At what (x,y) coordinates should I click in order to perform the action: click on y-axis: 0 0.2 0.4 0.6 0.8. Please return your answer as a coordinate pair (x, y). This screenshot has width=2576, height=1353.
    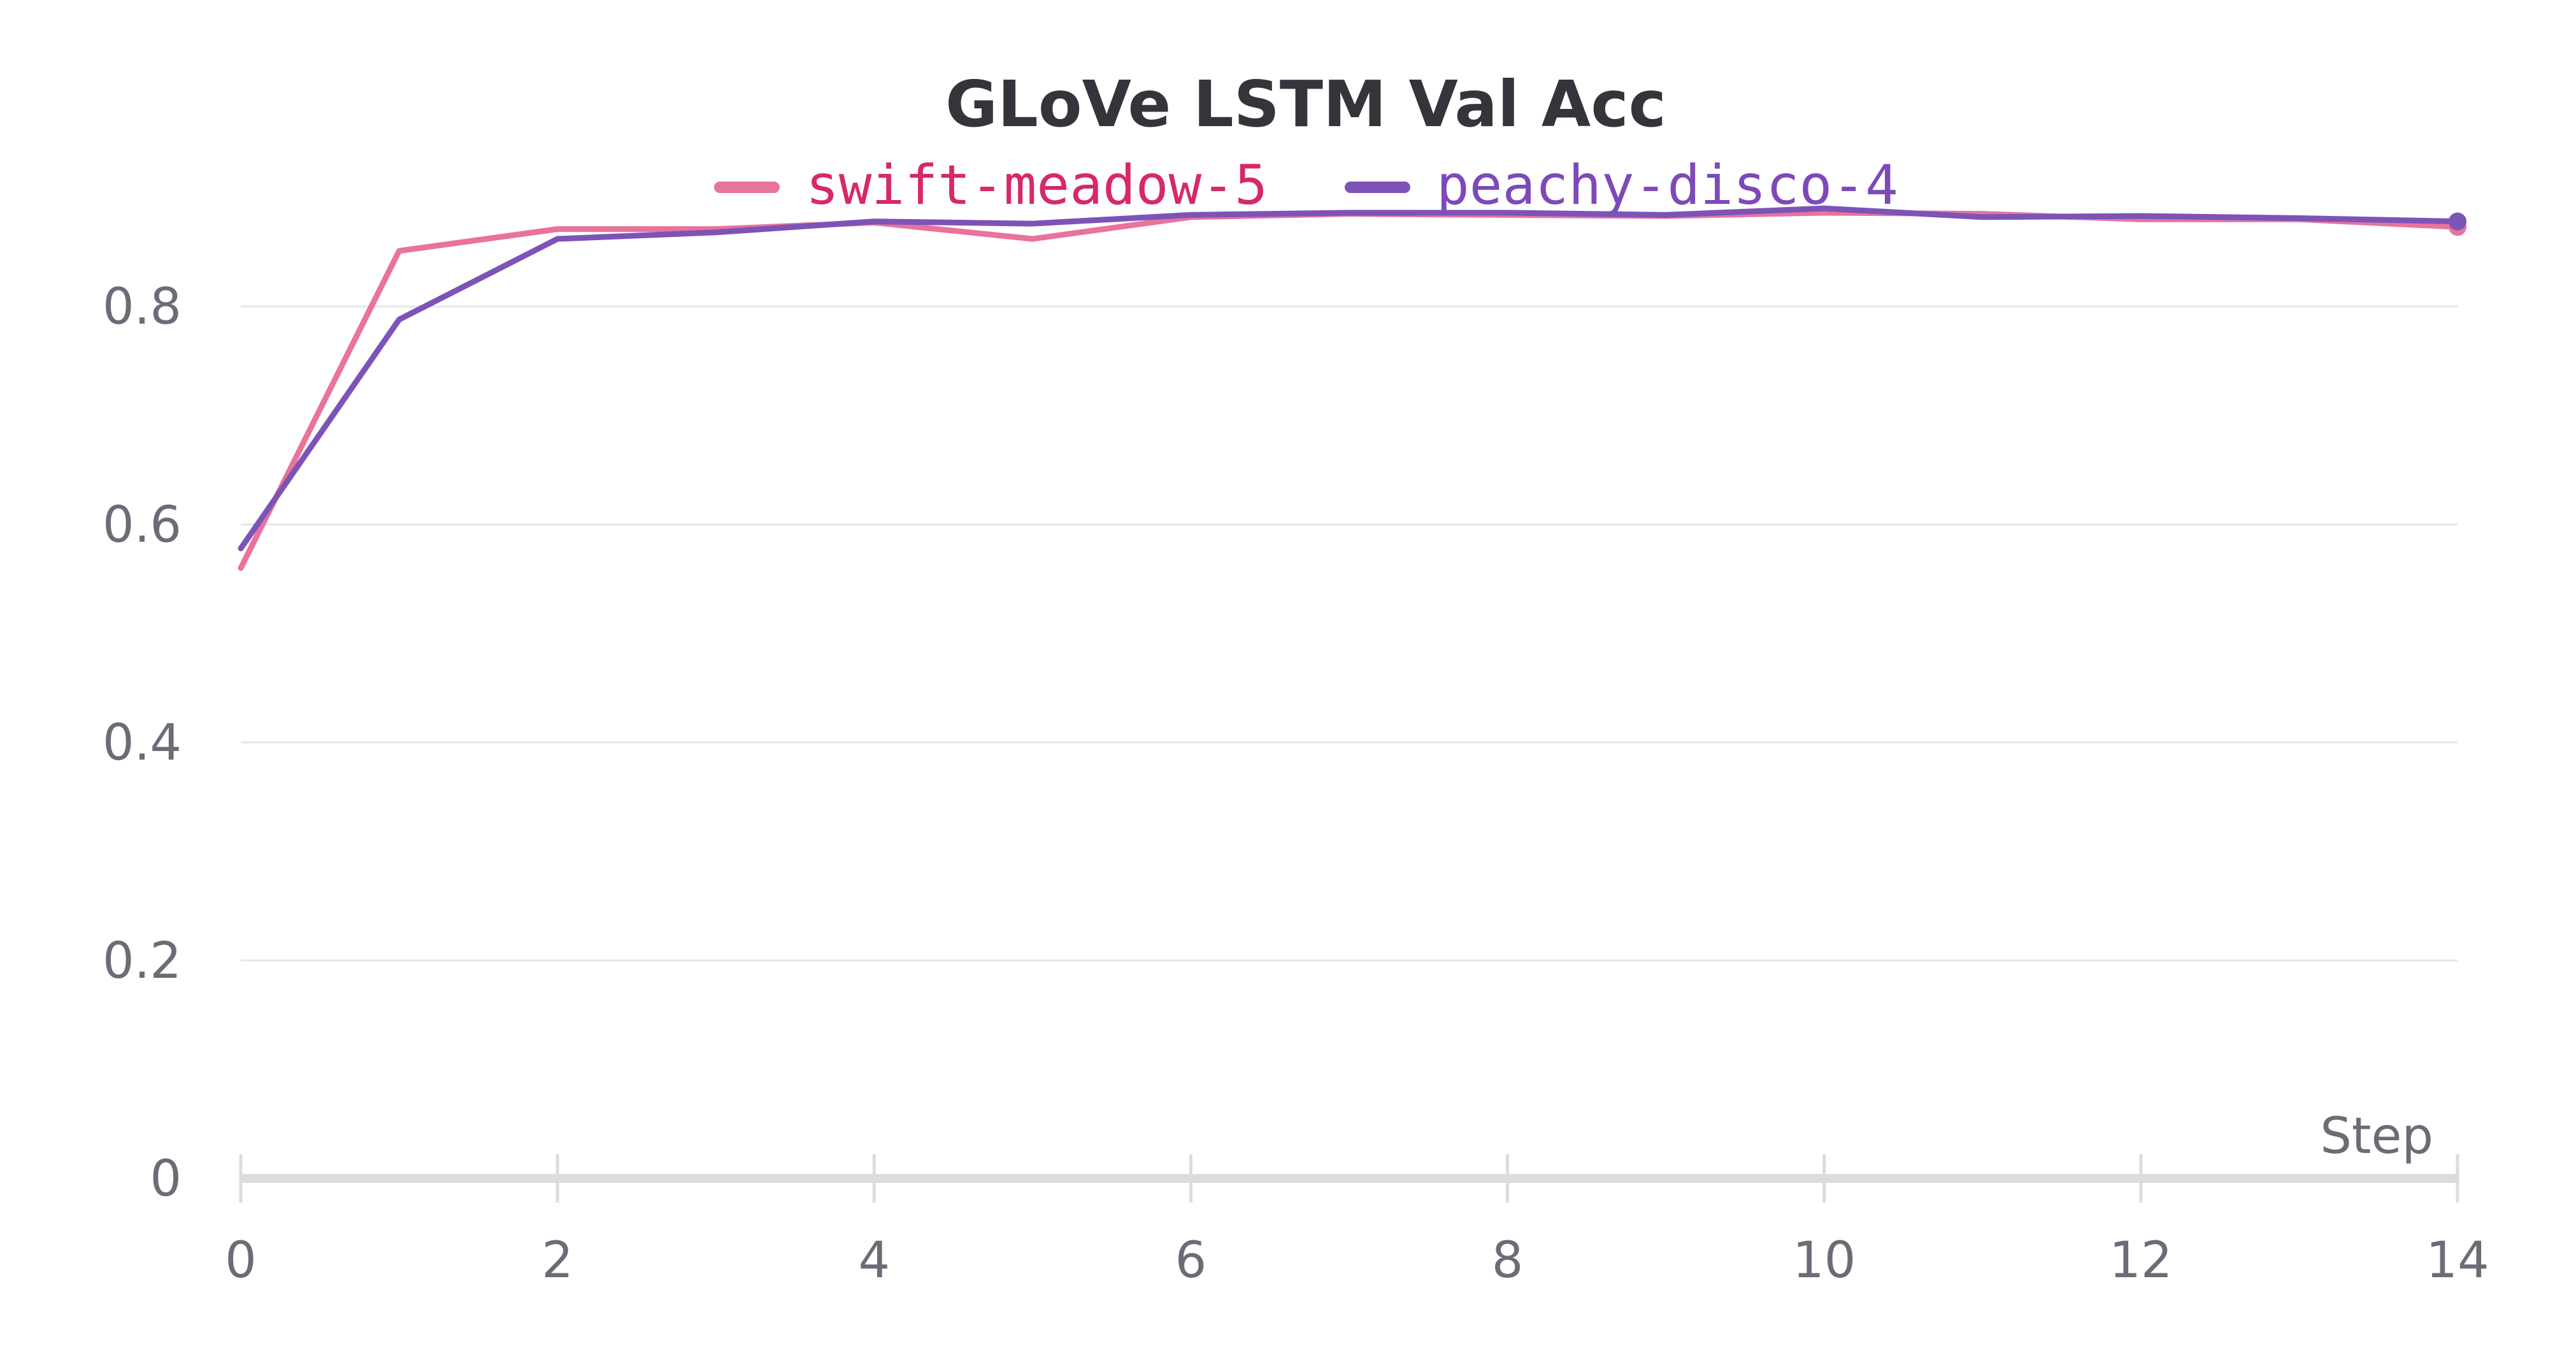
    Looking at the image, I should click on (142, 743).